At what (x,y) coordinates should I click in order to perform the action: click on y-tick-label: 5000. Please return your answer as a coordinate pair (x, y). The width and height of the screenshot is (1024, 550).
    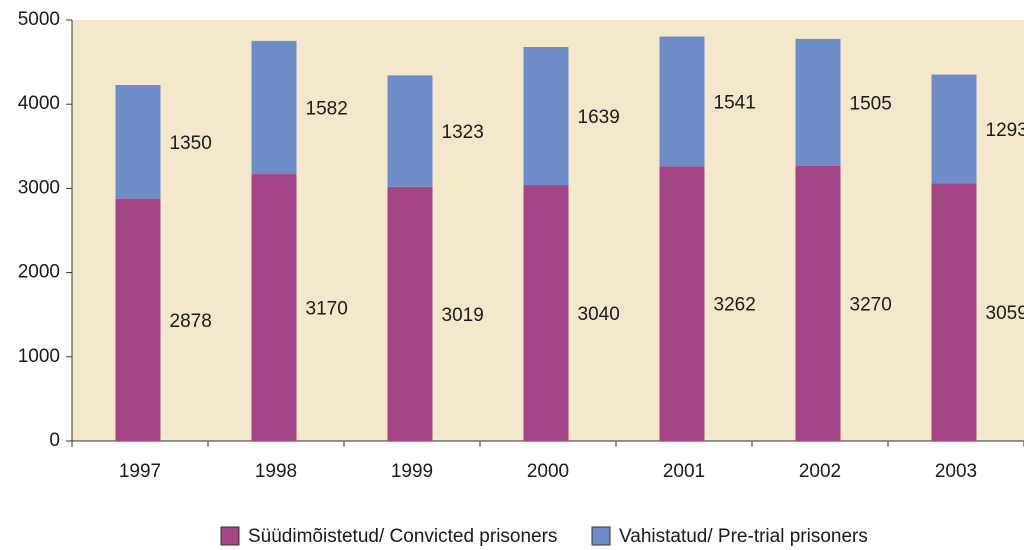
    Looking at the image, I should click on (39, 19).